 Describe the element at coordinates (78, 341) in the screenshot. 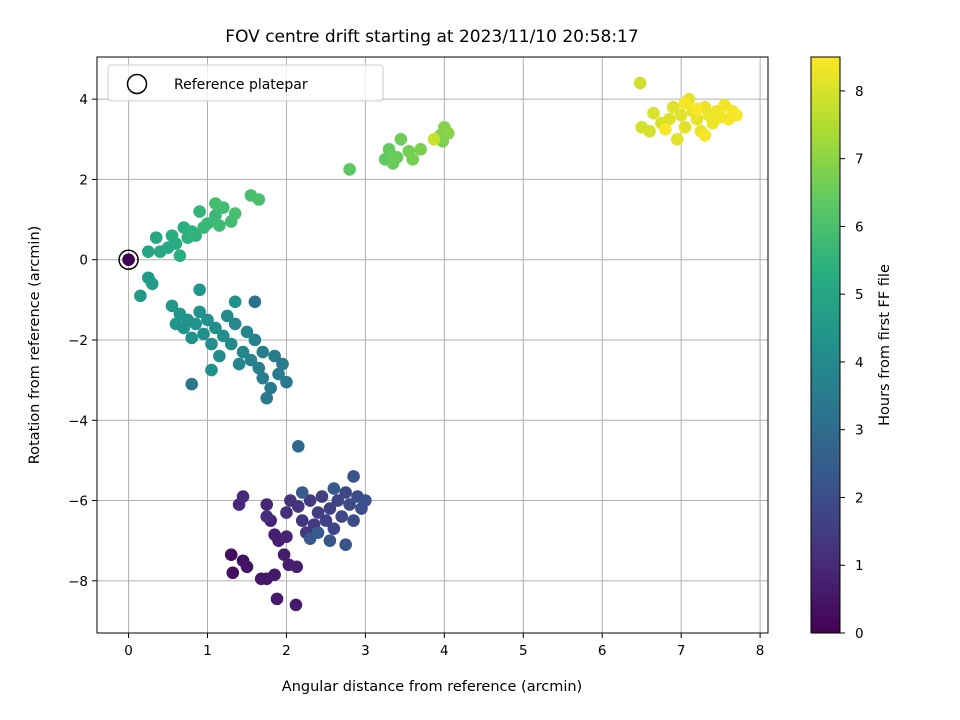

I see `y-tick-label: −2` at that location.